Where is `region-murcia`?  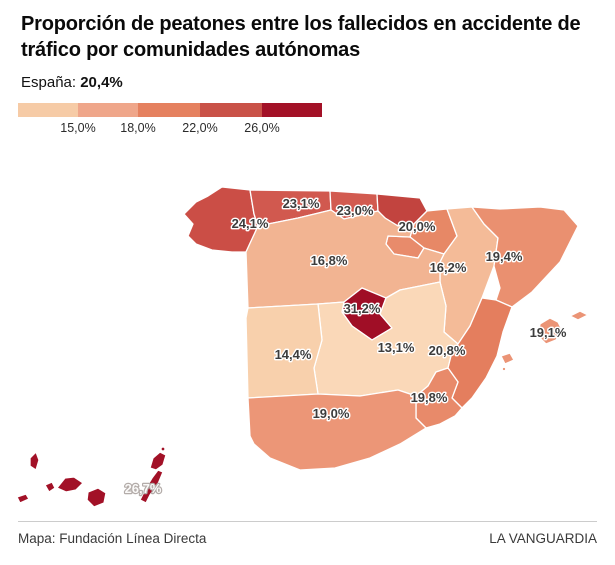 region-murcia is located at coordinates (439, 398).